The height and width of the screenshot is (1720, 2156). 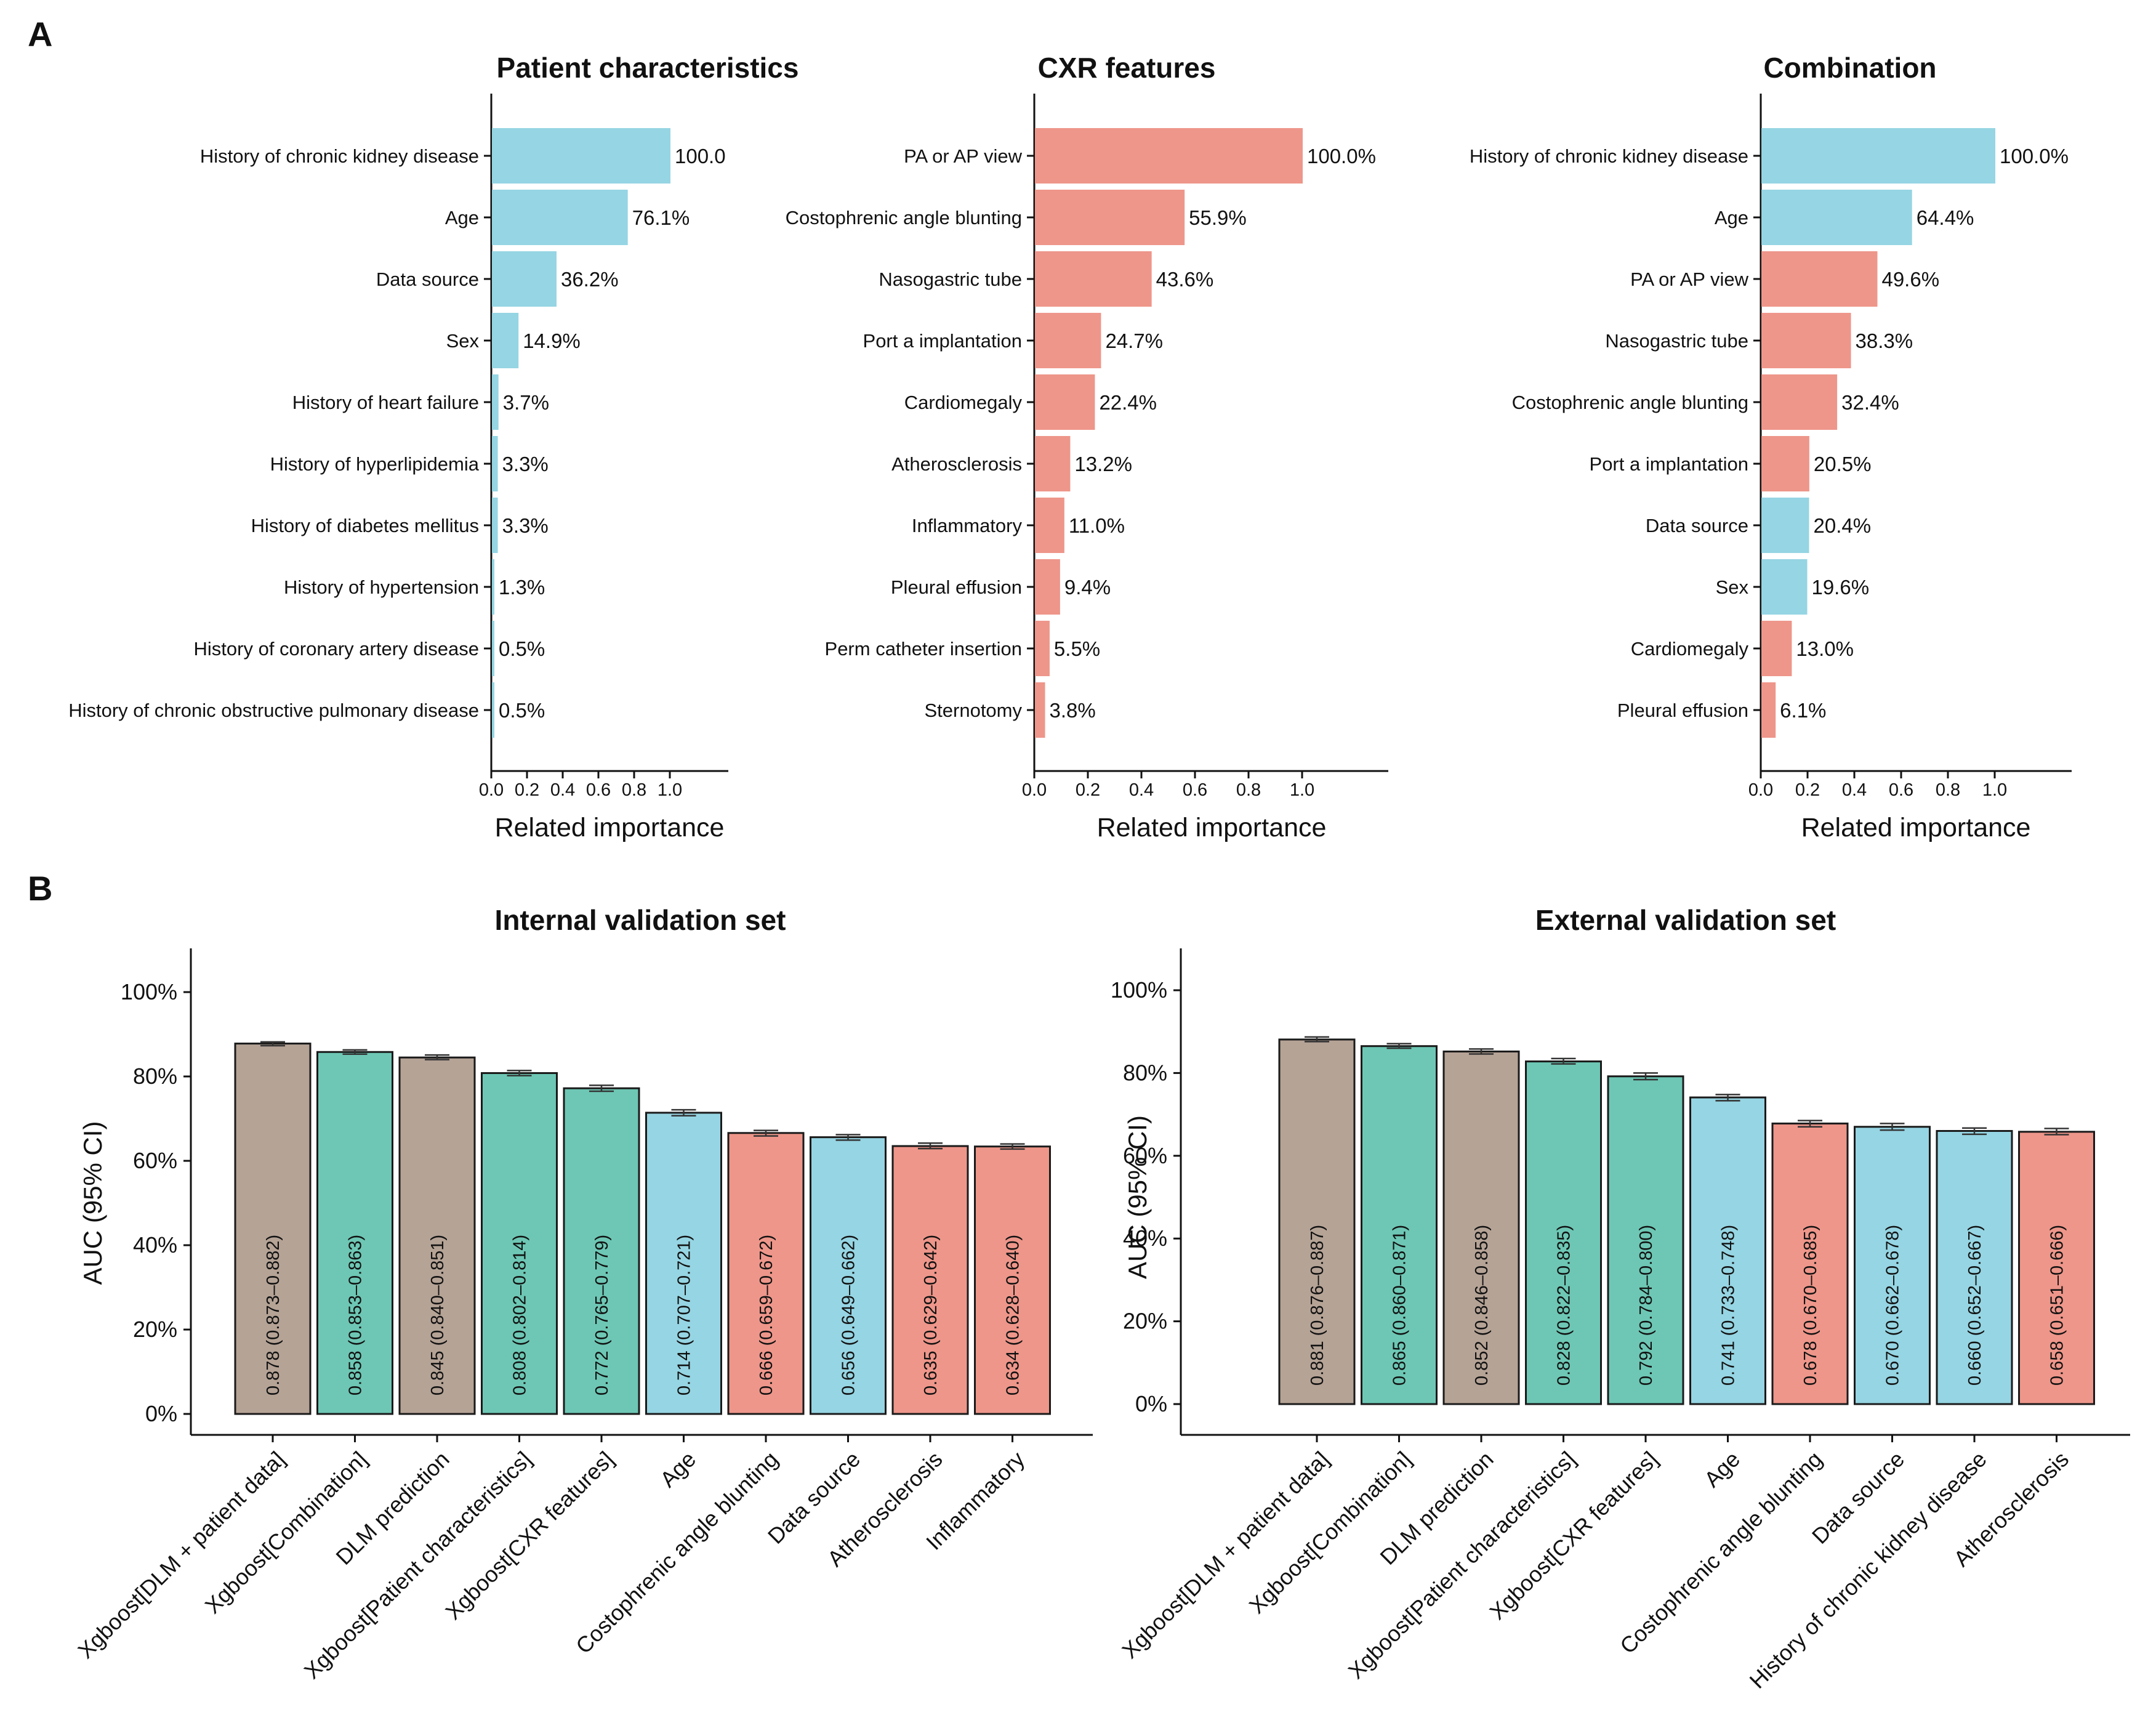 I want to click on category-label: Port a implantation, so click(x=1669, y=464).